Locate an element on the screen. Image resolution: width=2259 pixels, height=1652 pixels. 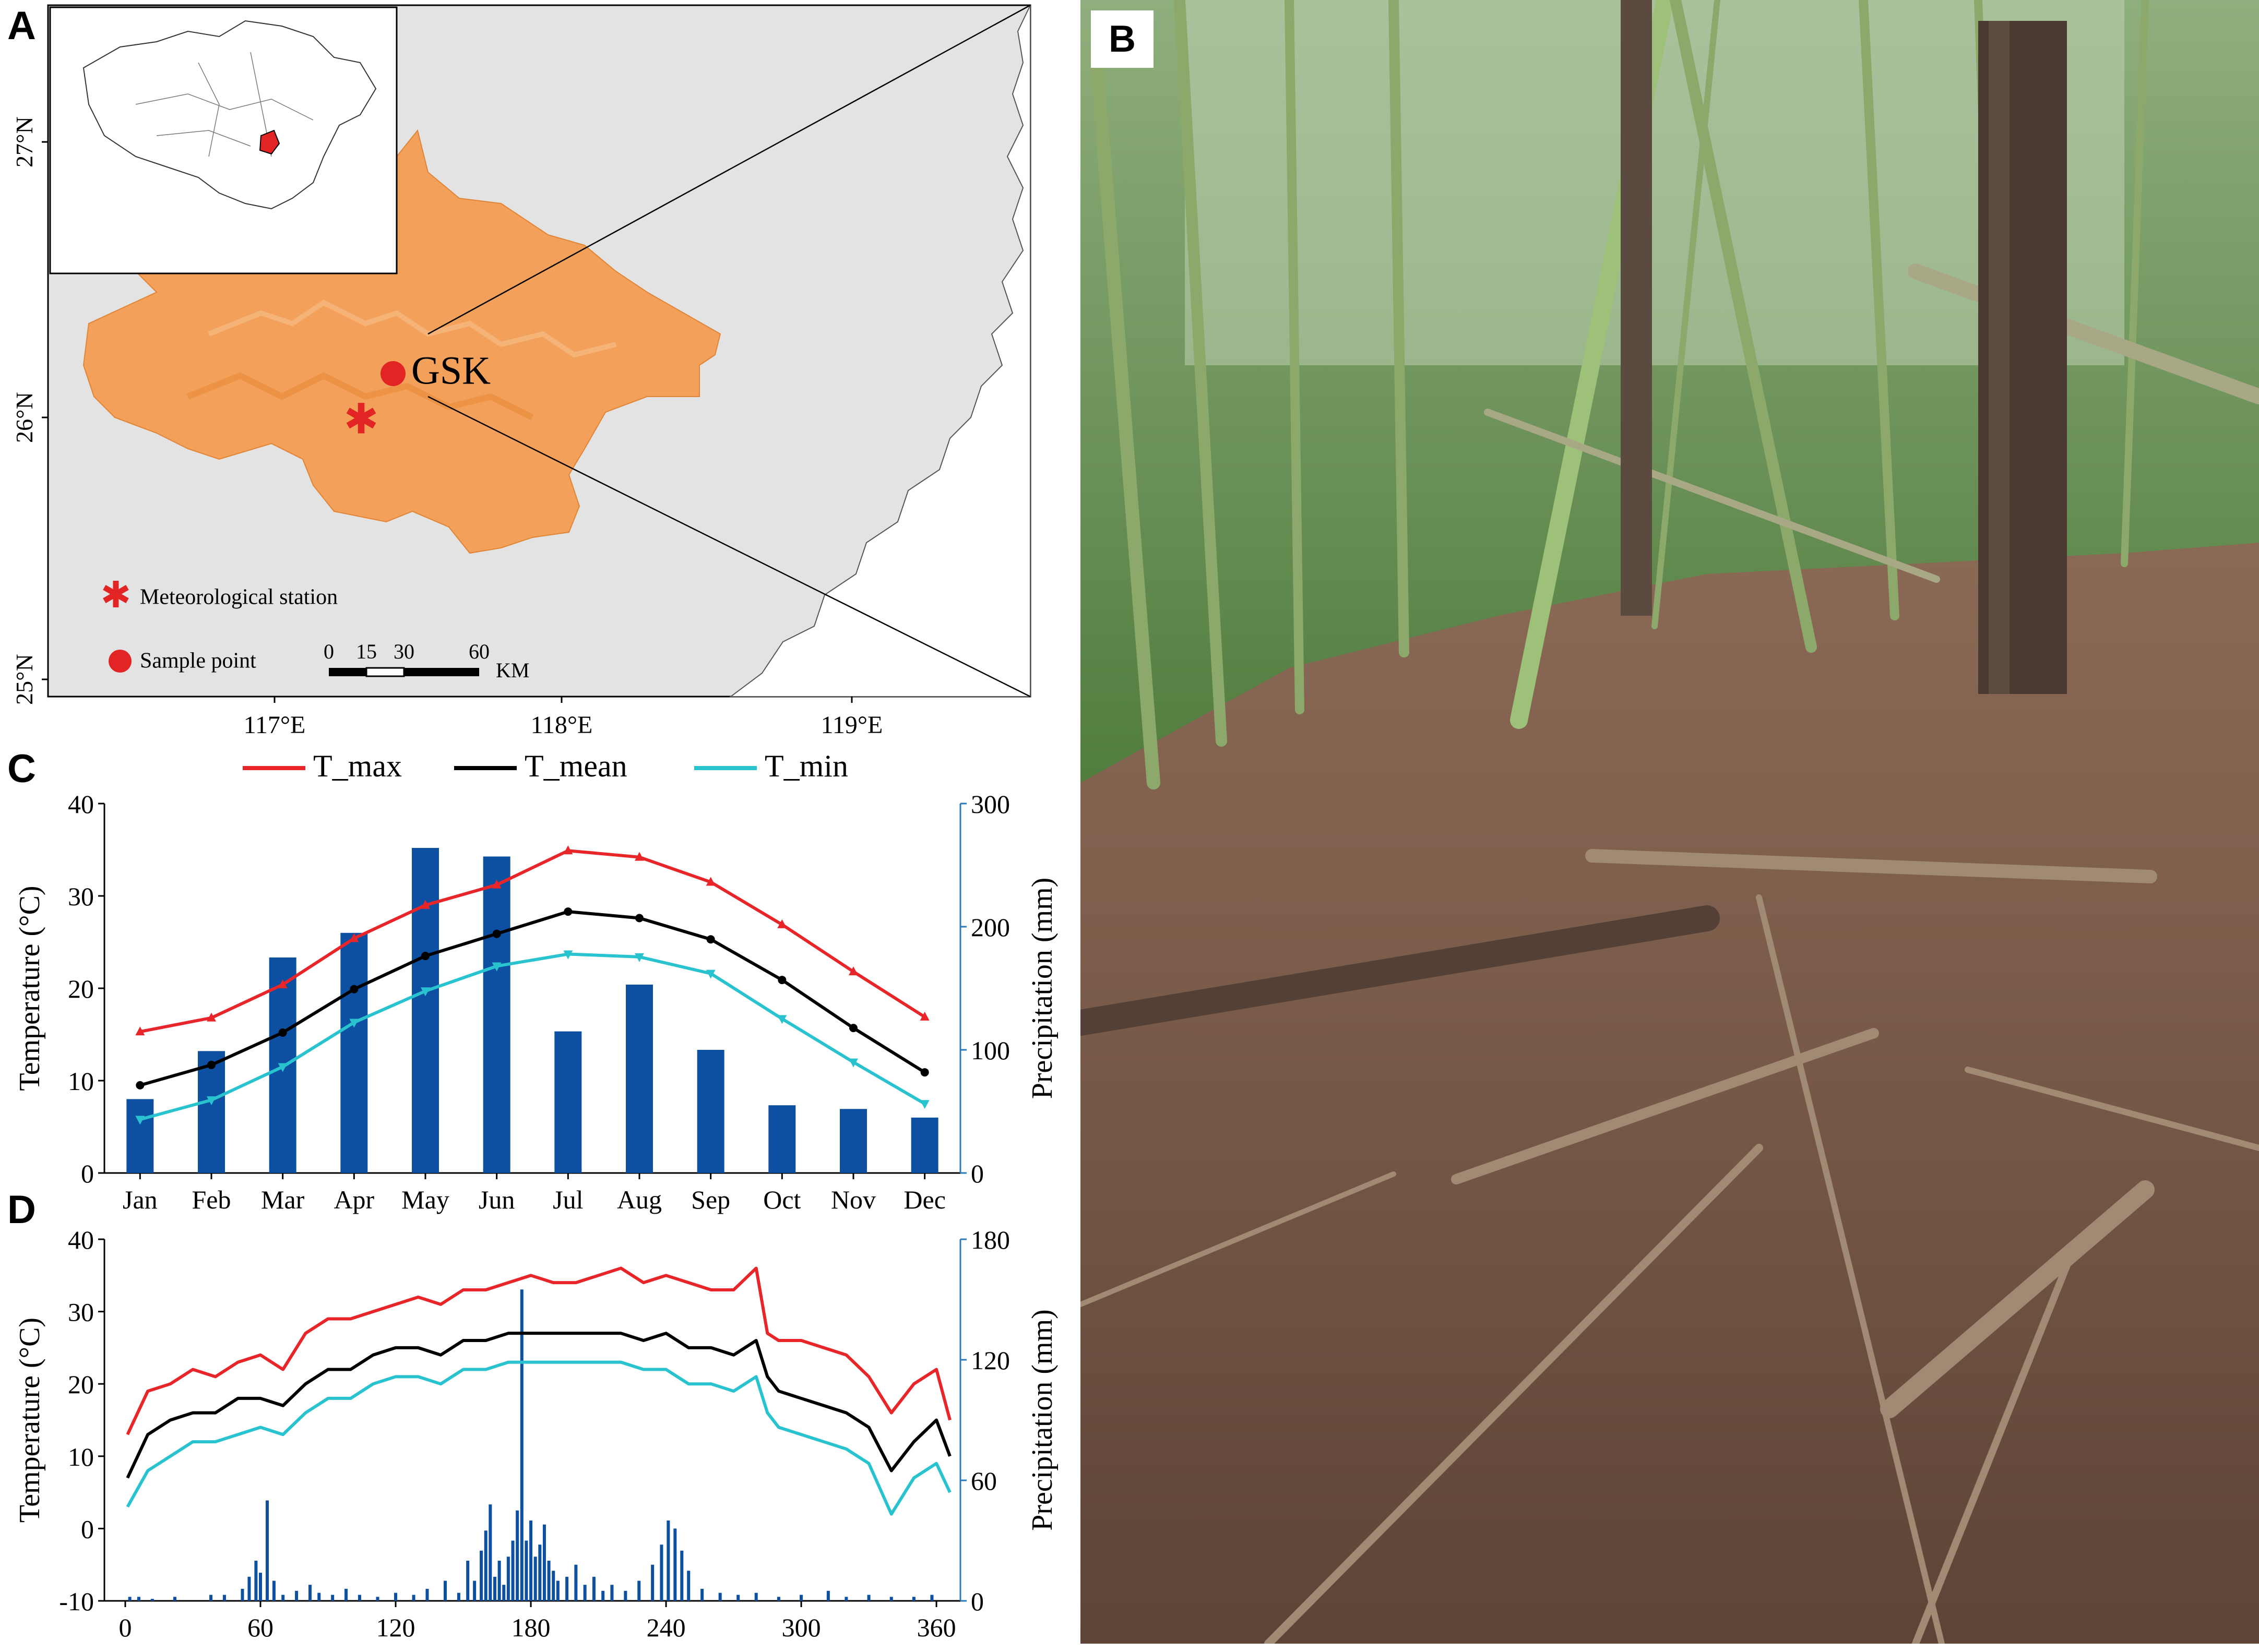
lat-label-26: 26°N is located at coordinates (24, 417).